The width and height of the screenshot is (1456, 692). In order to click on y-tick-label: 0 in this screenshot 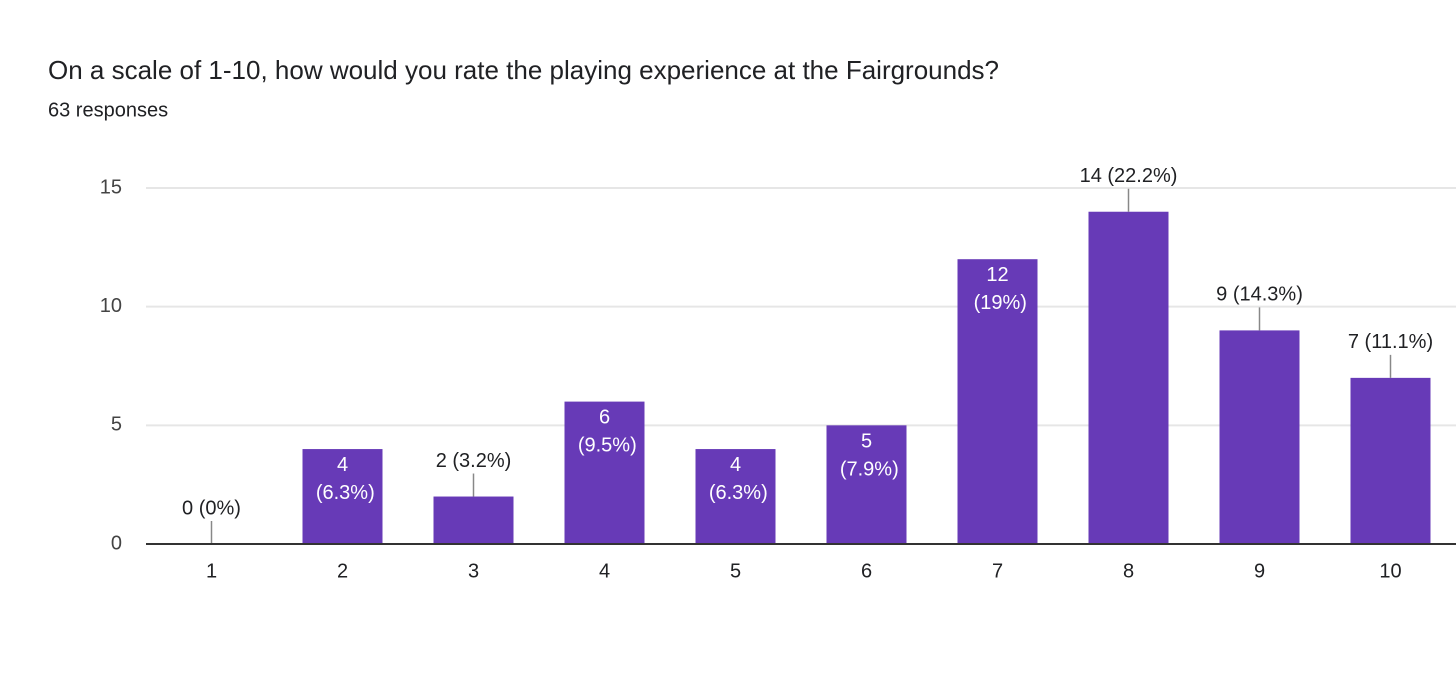, I will do `click(116, 543)`.